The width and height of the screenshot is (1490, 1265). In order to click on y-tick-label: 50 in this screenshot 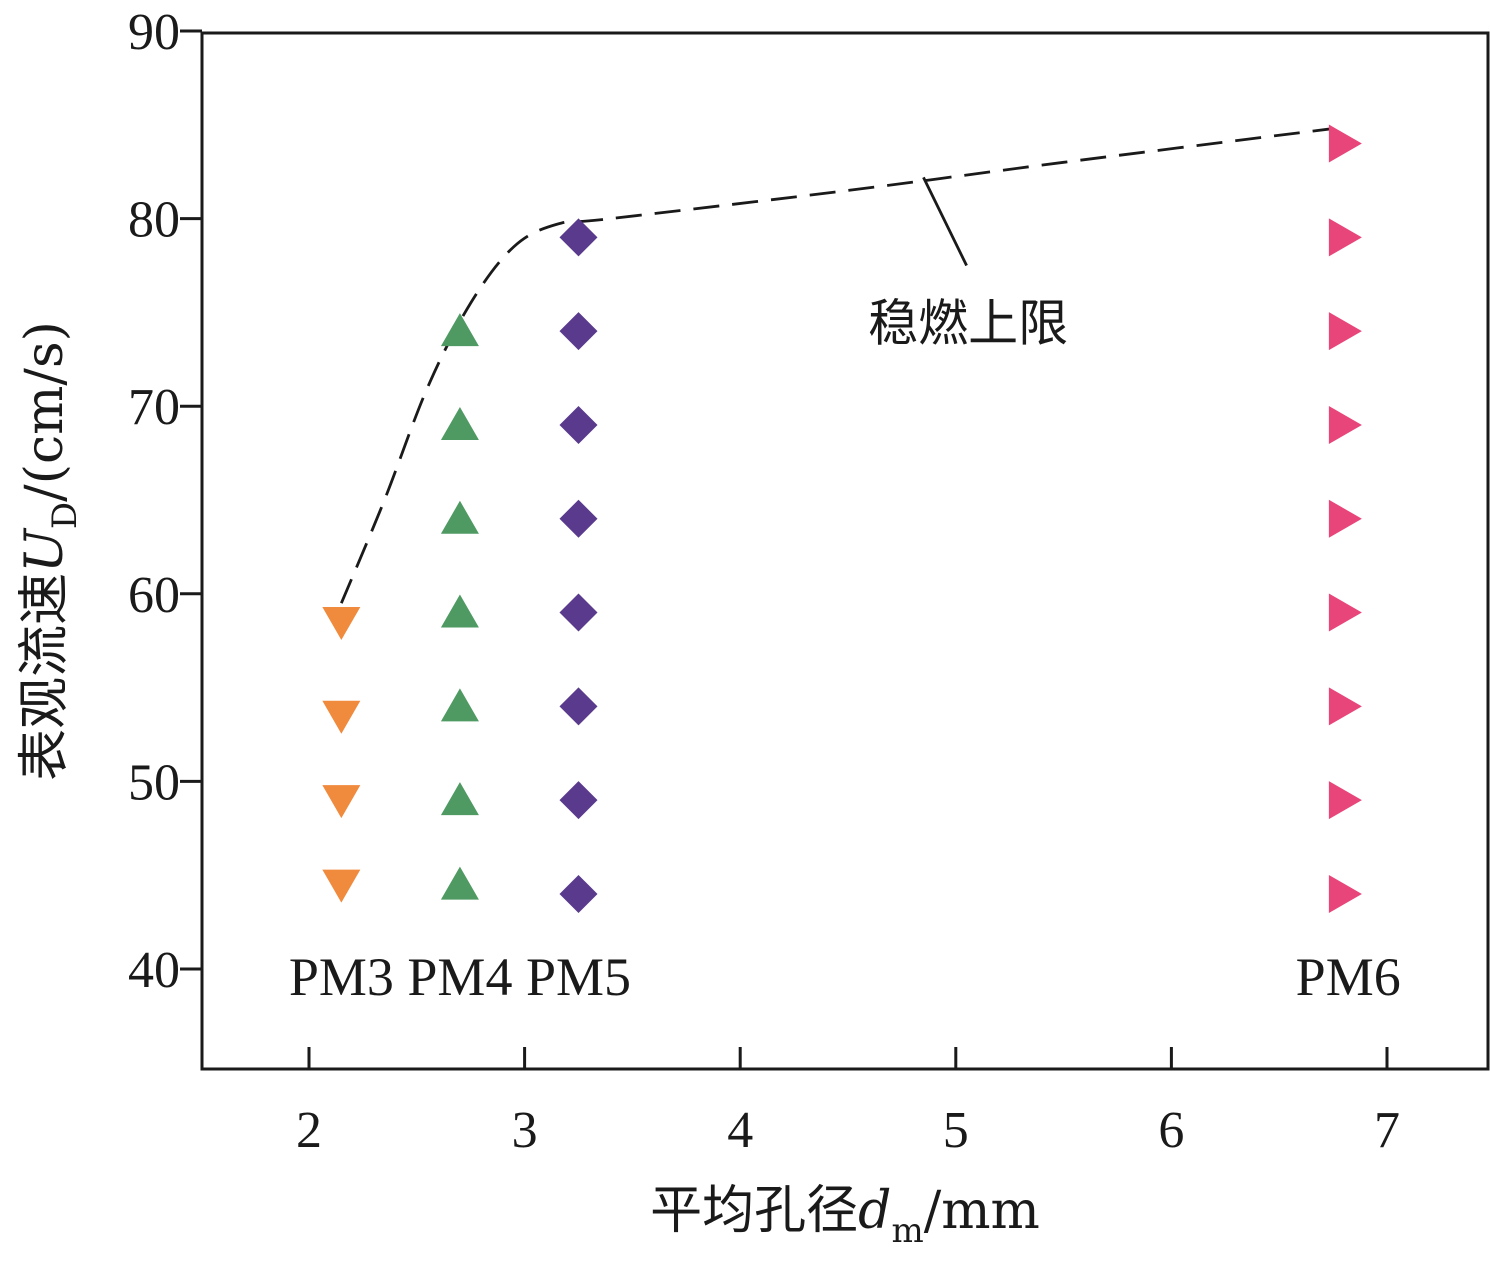, I will do `click(154, 782)`.